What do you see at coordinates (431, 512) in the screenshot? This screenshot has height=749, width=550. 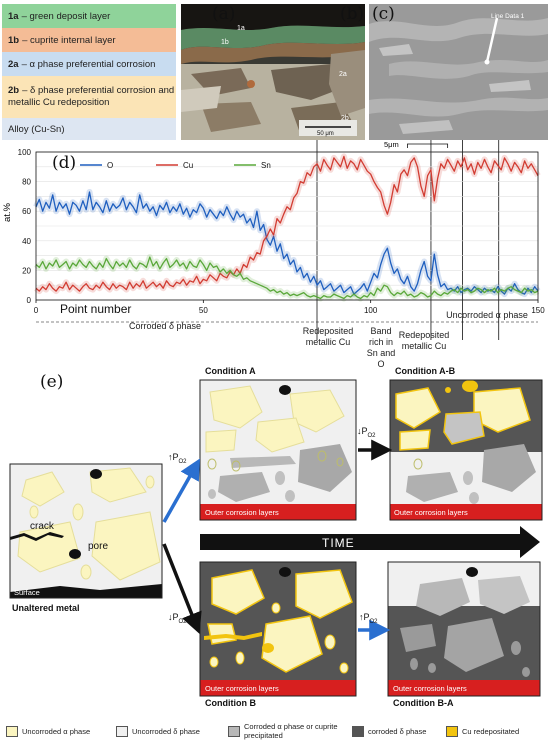 I see `outer-layers-ab: Outer corrosion layers` at bounding box center [431, 512].